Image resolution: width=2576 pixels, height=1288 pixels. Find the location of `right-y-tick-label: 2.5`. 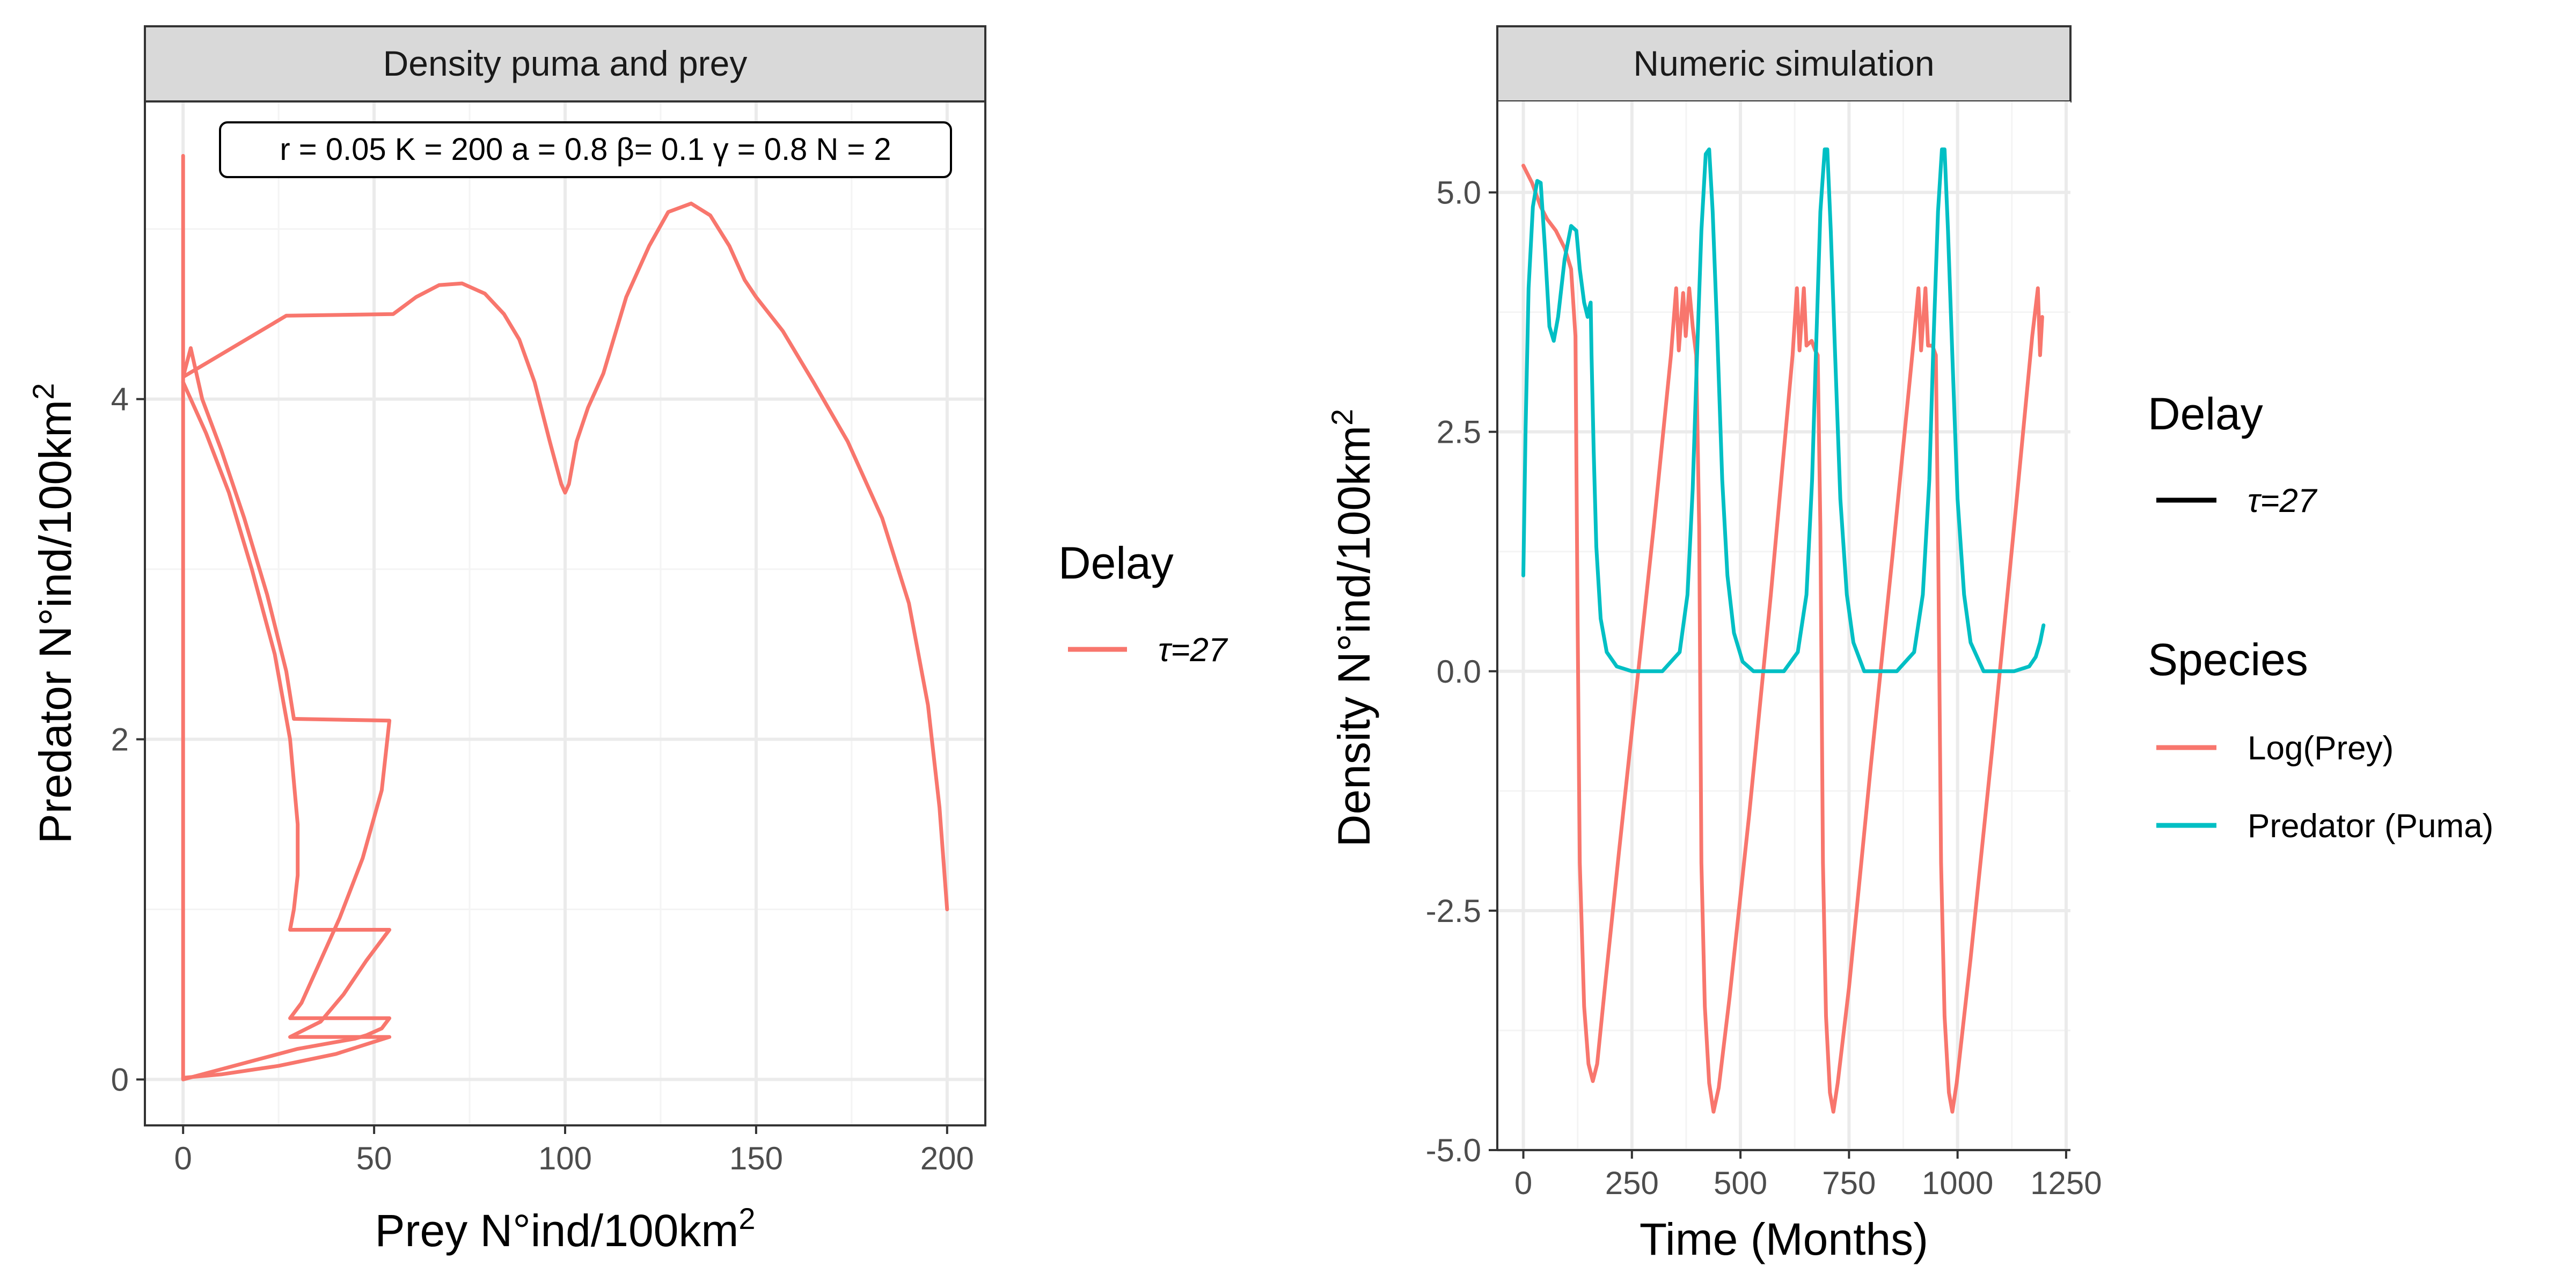

right-y-tick-label: 2.5 is located at coordinates (1459, 432).